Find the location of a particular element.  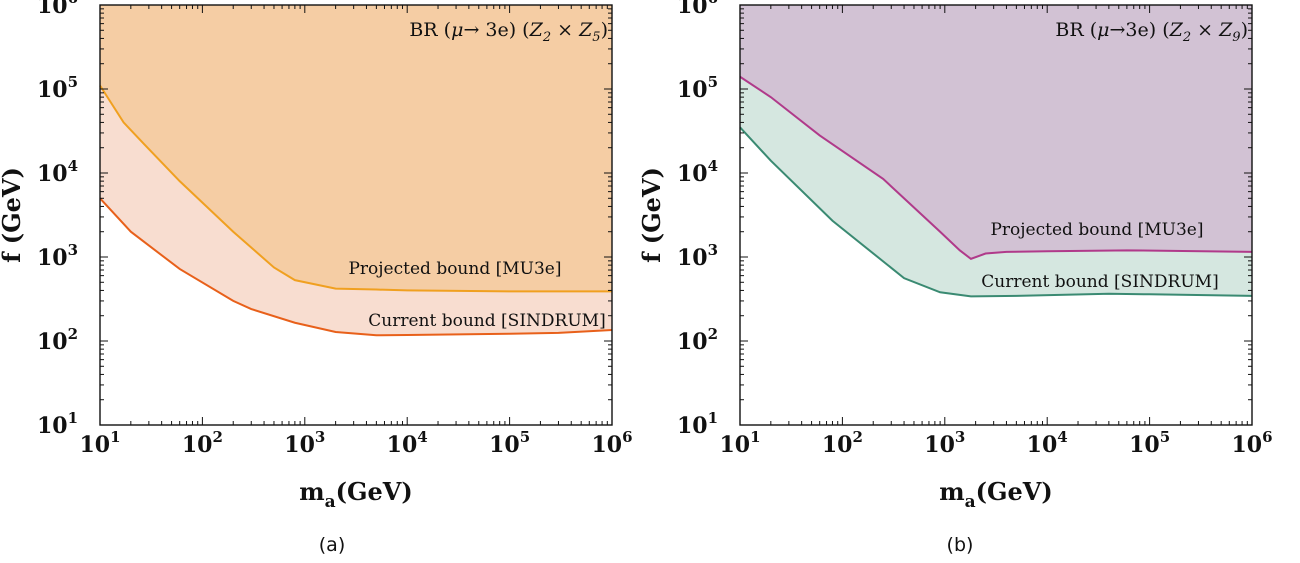

panel-caption: (b) is located at coordinates (960, 545).